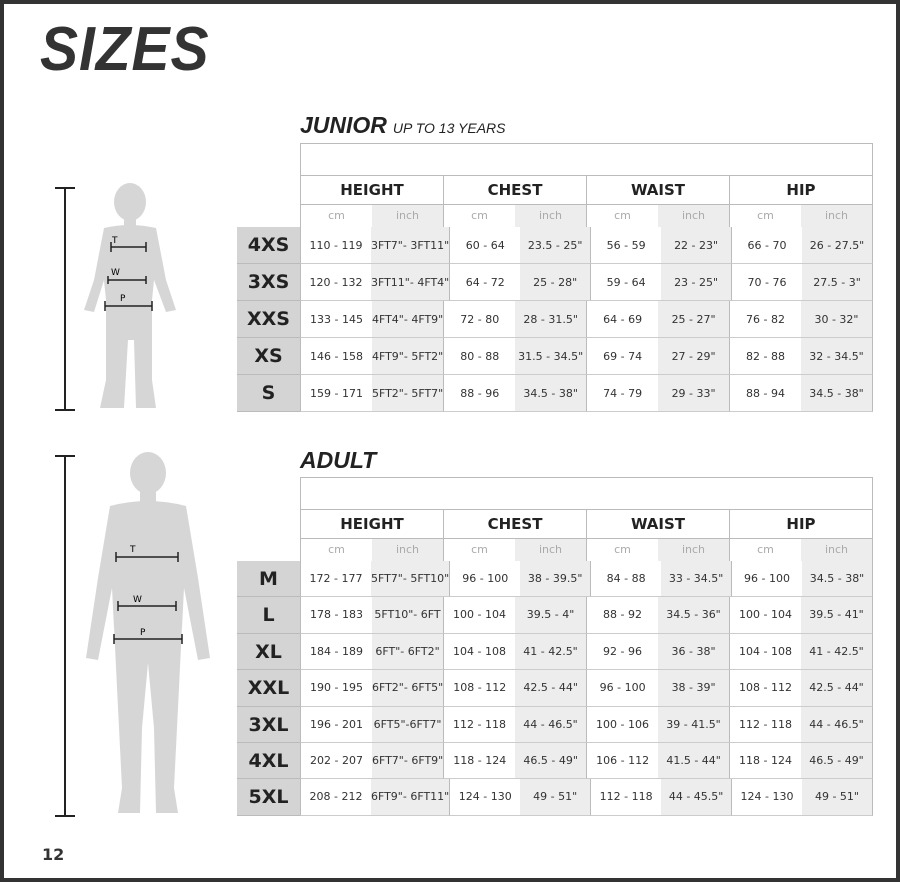 The width and height of the screenshot is (900, 882). I want to click on size-label: XS, so click(268, 356).